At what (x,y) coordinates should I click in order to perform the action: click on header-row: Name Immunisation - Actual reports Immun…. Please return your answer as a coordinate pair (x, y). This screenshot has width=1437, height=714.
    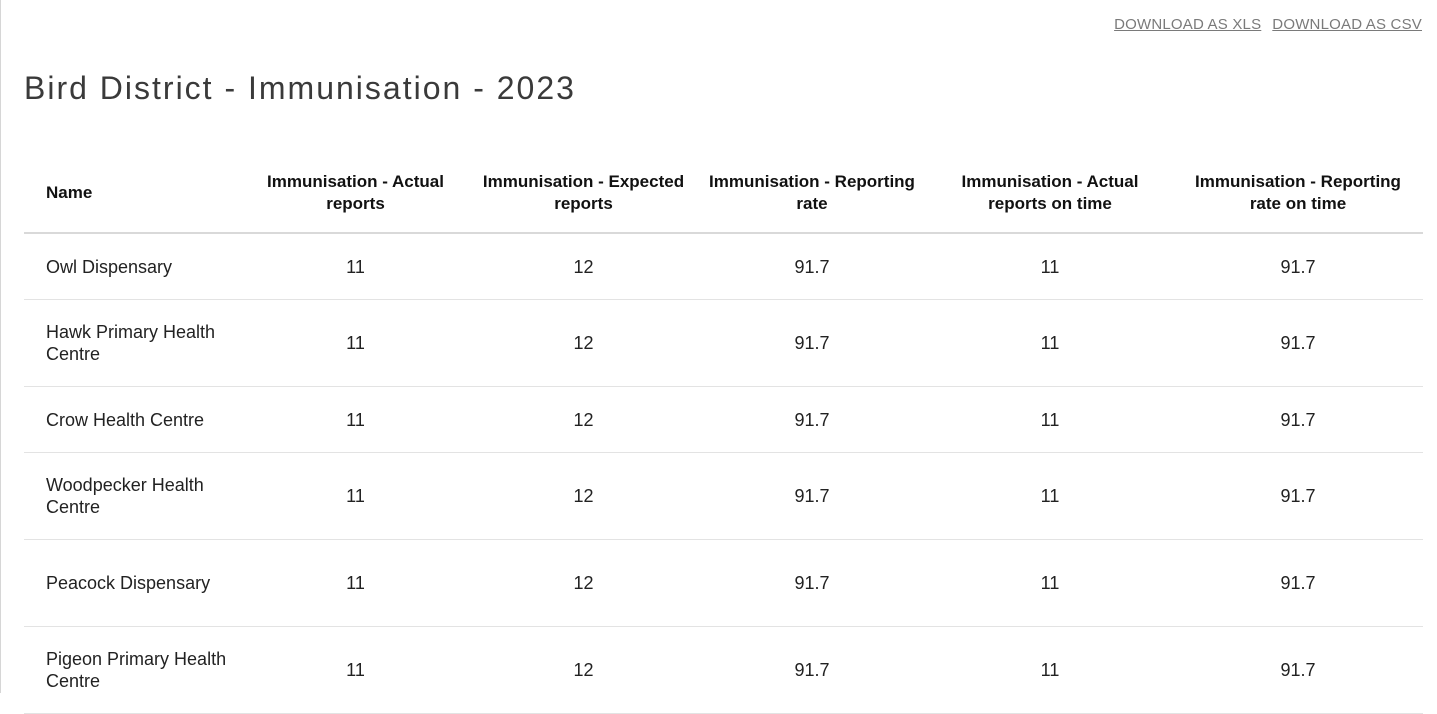
    Looking at the image, I should click on (723, 194).